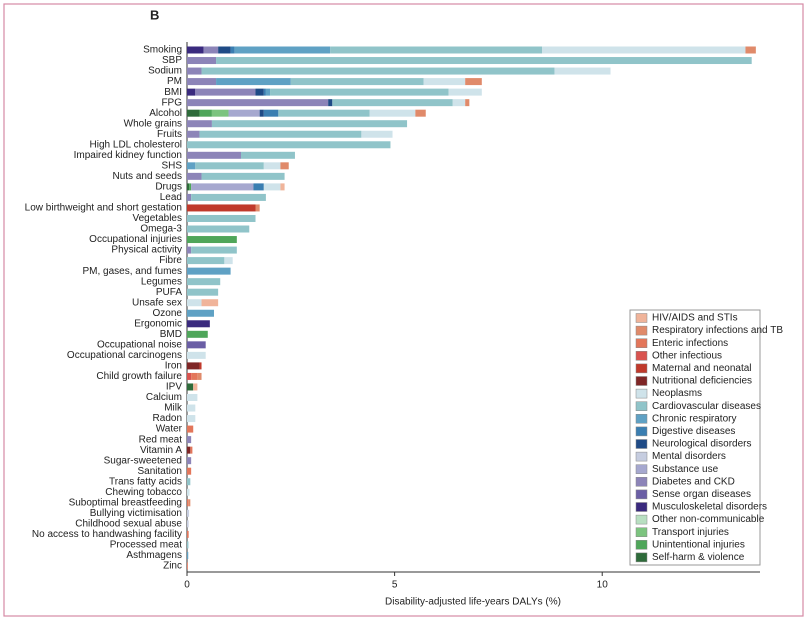  I want to click on y-tick-label: Drugs, so click(168, 187).